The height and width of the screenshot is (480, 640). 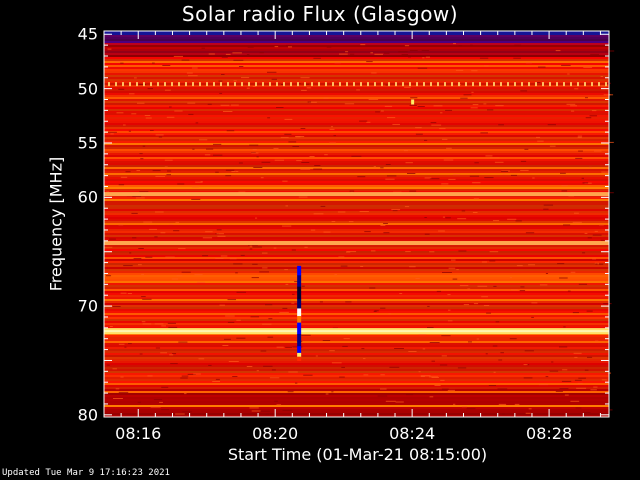 What do you see at coordinates (299, 281) in the screenshot?
I see `burst-segment` at bounding box center [299, 281].